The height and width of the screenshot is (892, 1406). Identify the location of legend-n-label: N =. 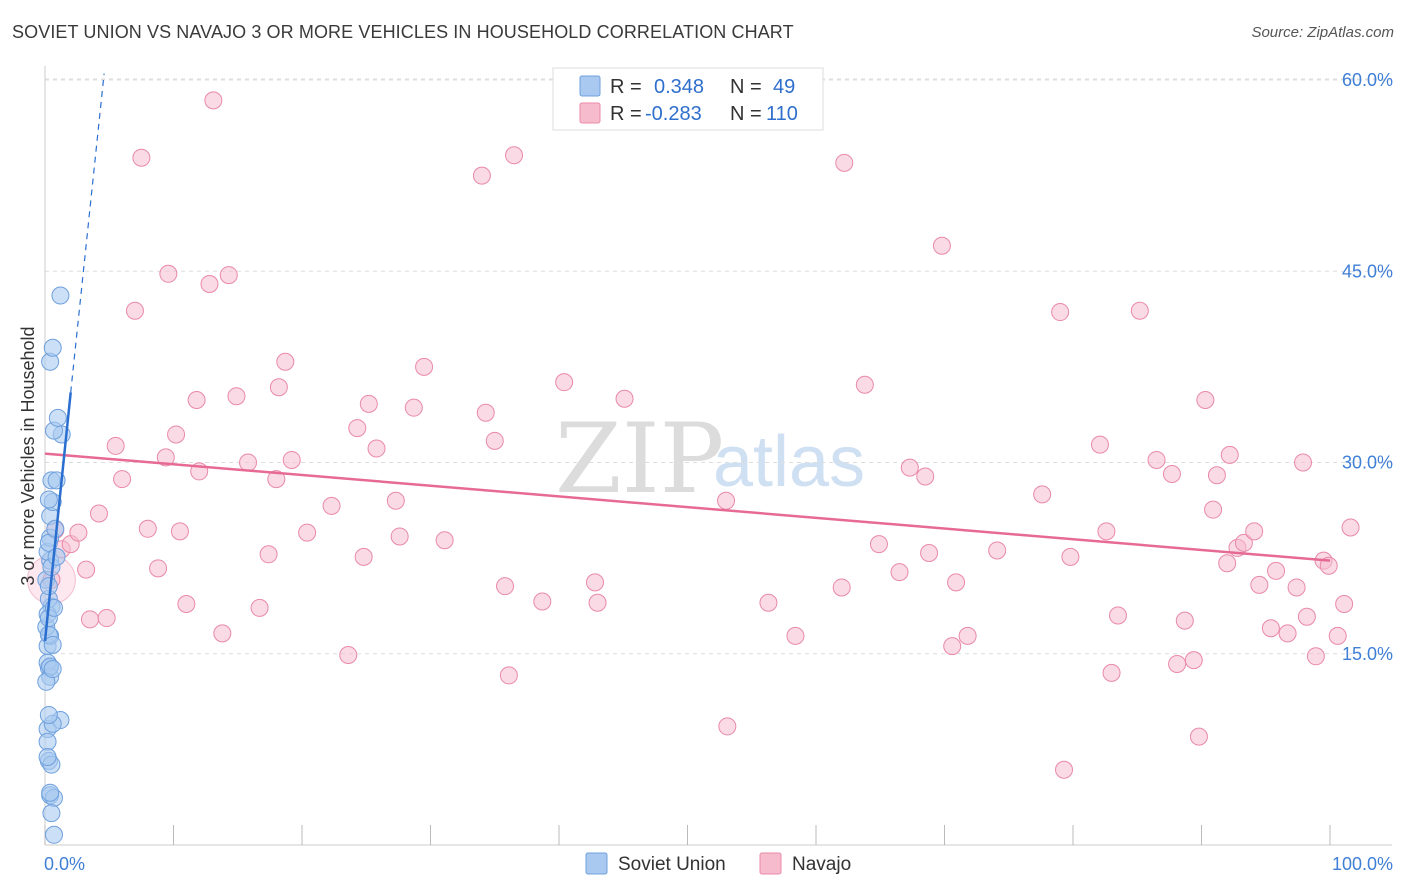
(746, 114).